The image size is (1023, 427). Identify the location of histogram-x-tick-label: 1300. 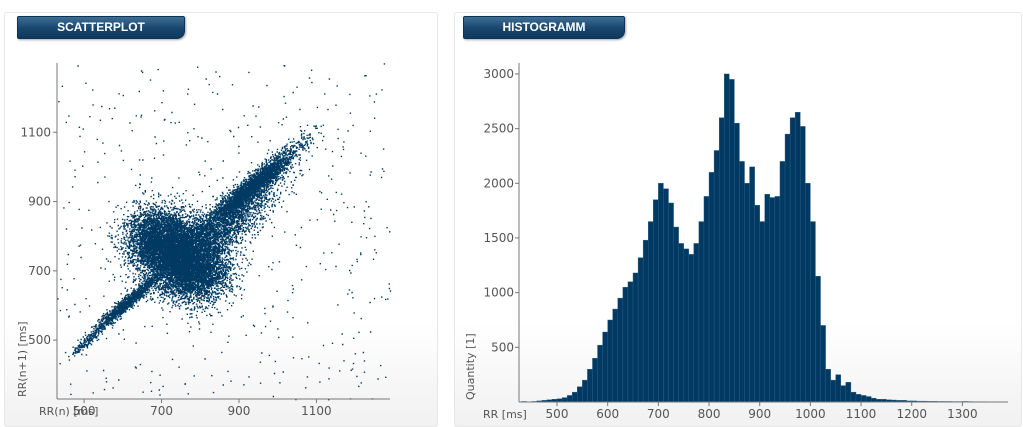
(962, 414).